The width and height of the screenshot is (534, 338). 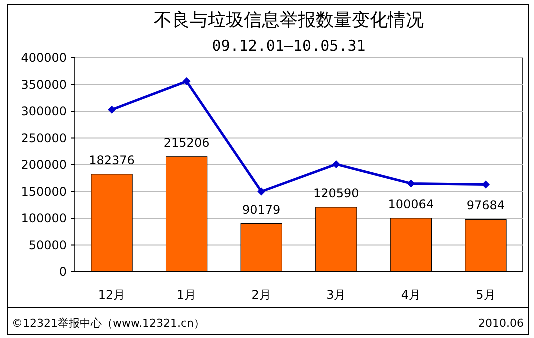 What do you see at coordinates (289, 20) in the screenshot?
I see `chart-title: 不良与垃圾信息举报数量变化情况` at bounding box center [289, 20].